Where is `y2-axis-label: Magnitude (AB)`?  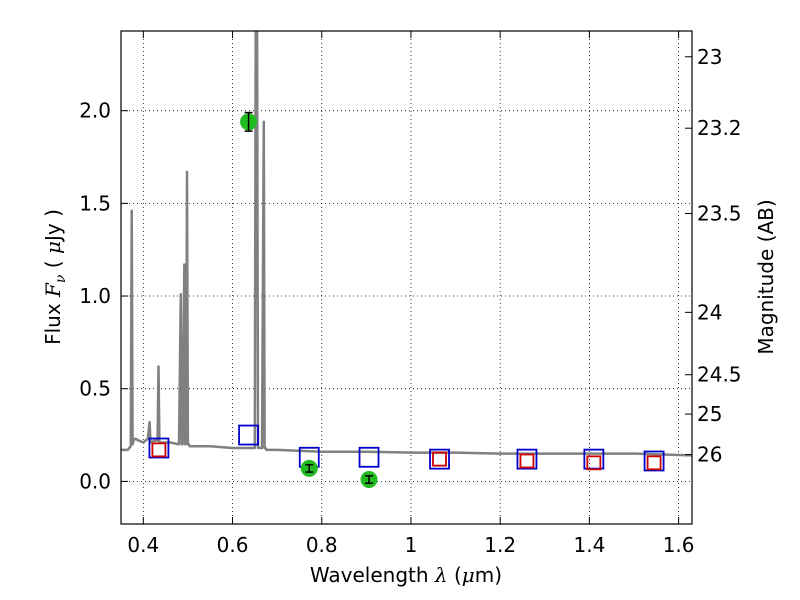
y2-axis-label: Magnitude (AB) is located at coordinates (766, 276).